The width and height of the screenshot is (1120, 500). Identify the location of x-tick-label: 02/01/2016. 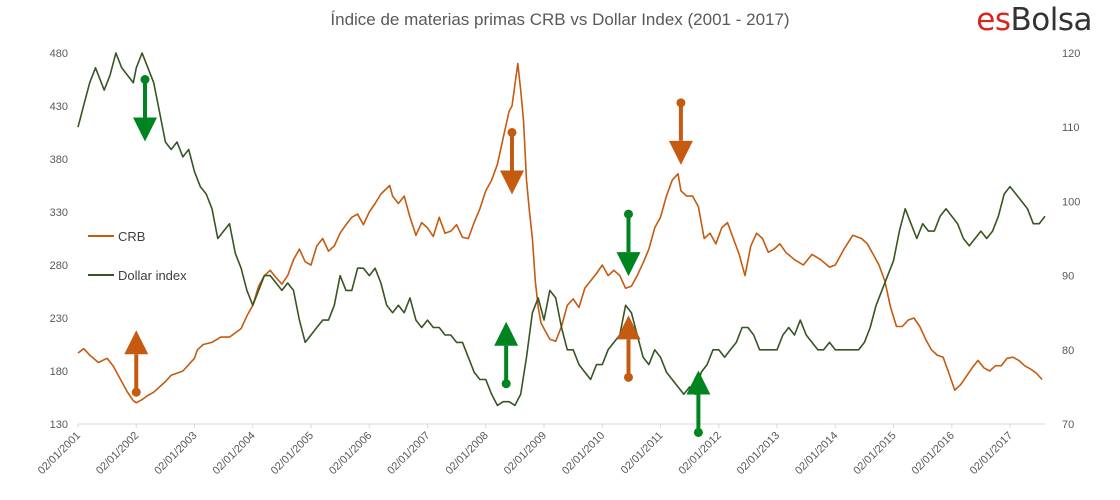
(932, 453).